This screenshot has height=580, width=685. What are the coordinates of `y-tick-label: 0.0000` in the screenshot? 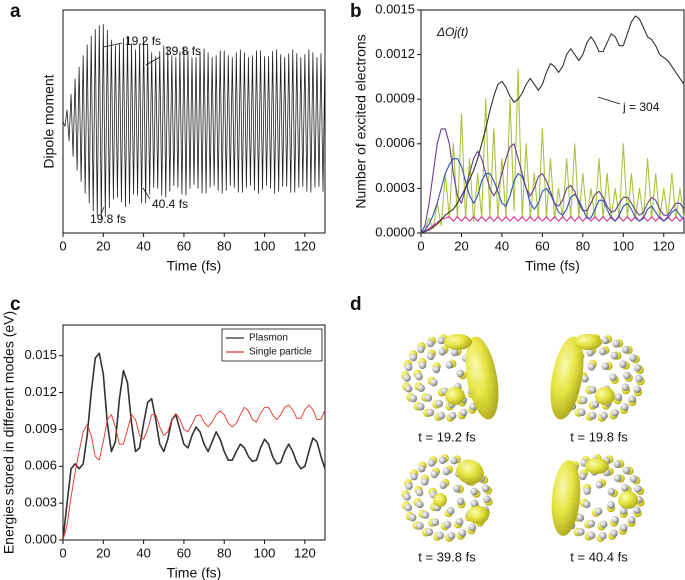 It's located at (395, 231).